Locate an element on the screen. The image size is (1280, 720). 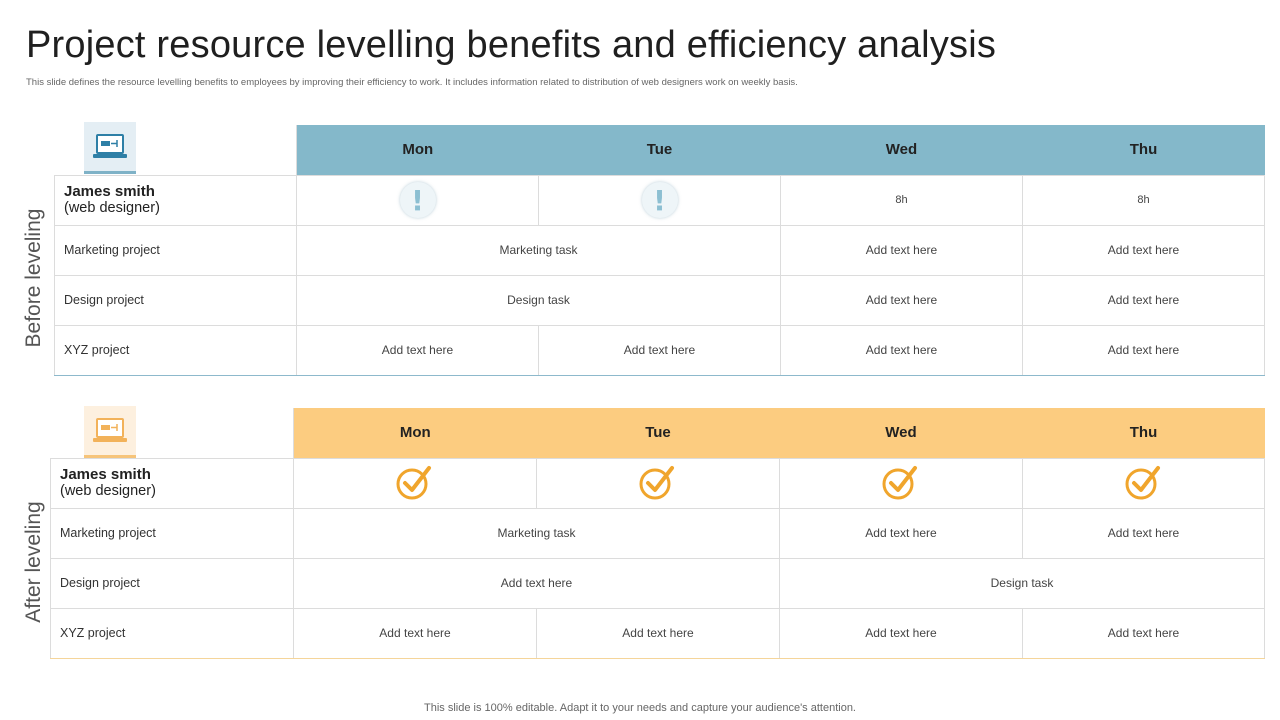
table-row: James smith (web designer) is located at coordinates (657, 483).